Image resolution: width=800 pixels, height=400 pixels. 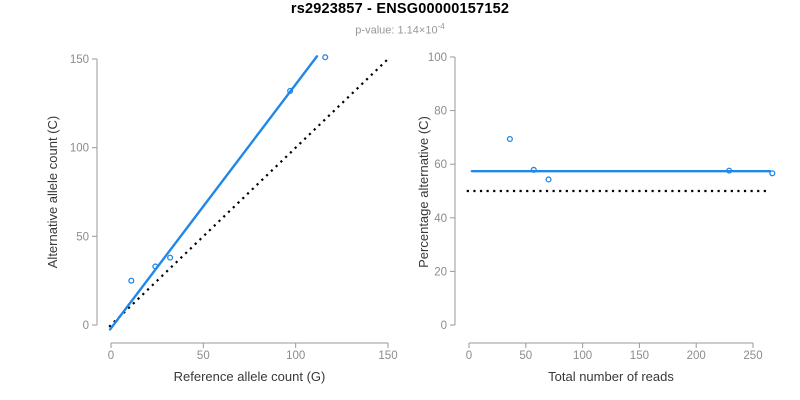 What do you see at coordinates (52, 192) in the screenshot?
I see `y-axis-title: Alternative allele count (C)` at bounding box center [52, 192].